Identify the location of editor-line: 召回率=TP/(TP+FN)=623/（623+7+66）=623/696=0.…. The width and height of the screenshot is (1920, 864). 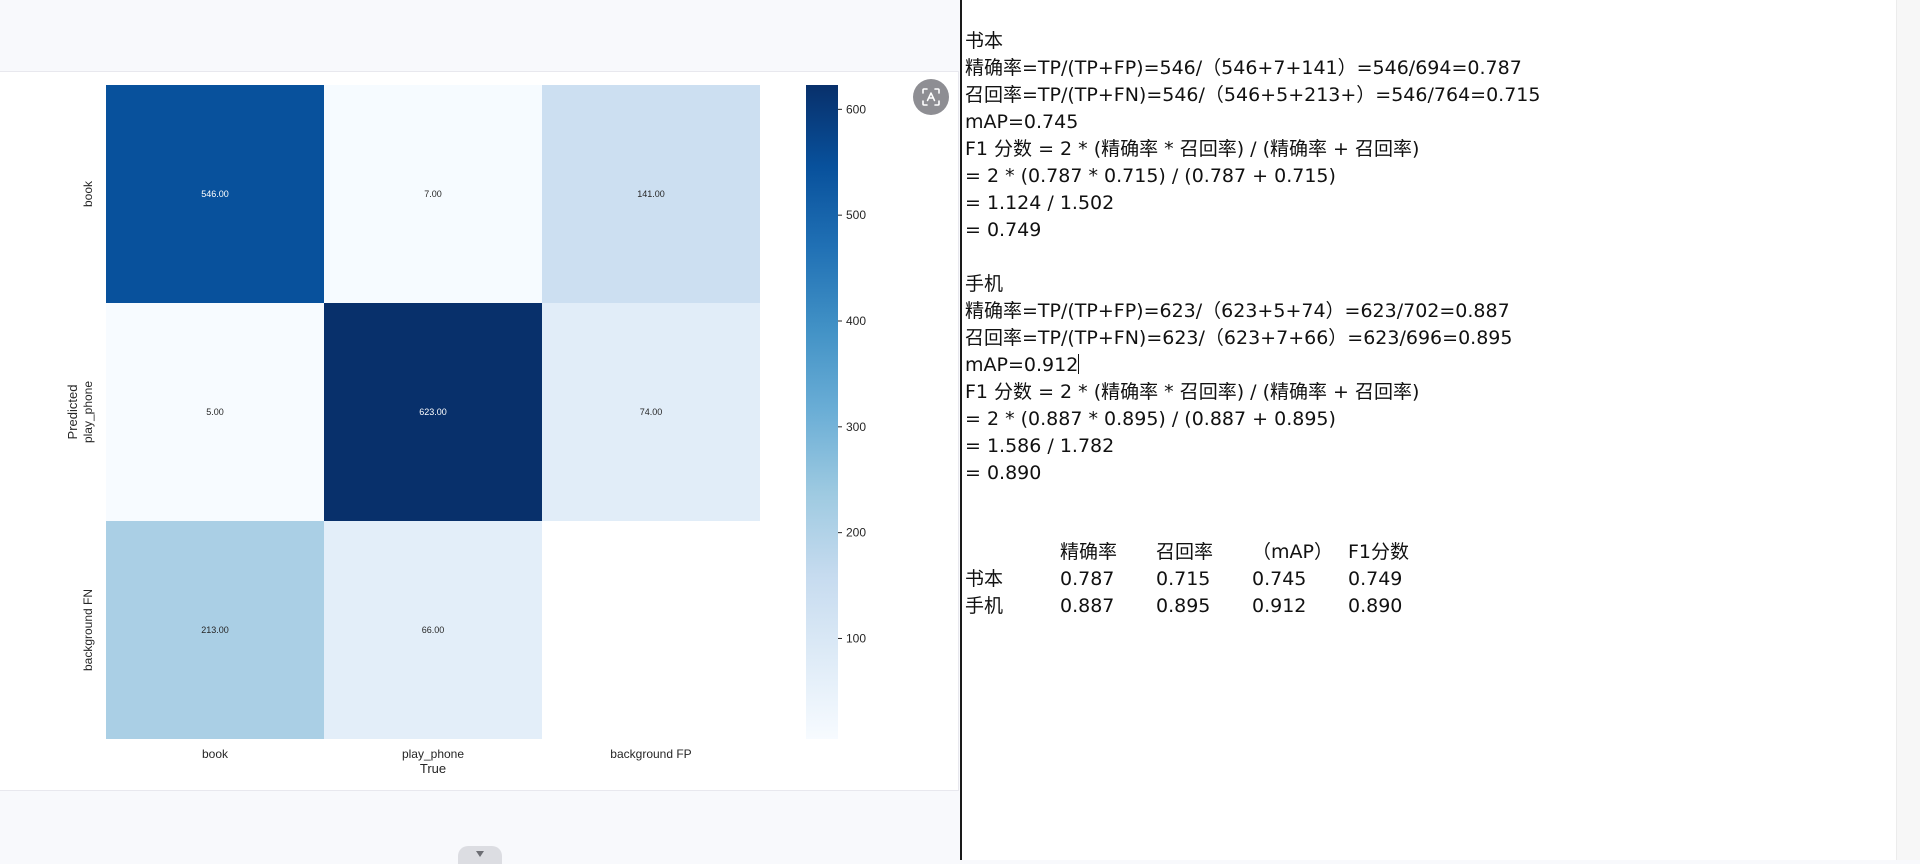
(1239, 338).